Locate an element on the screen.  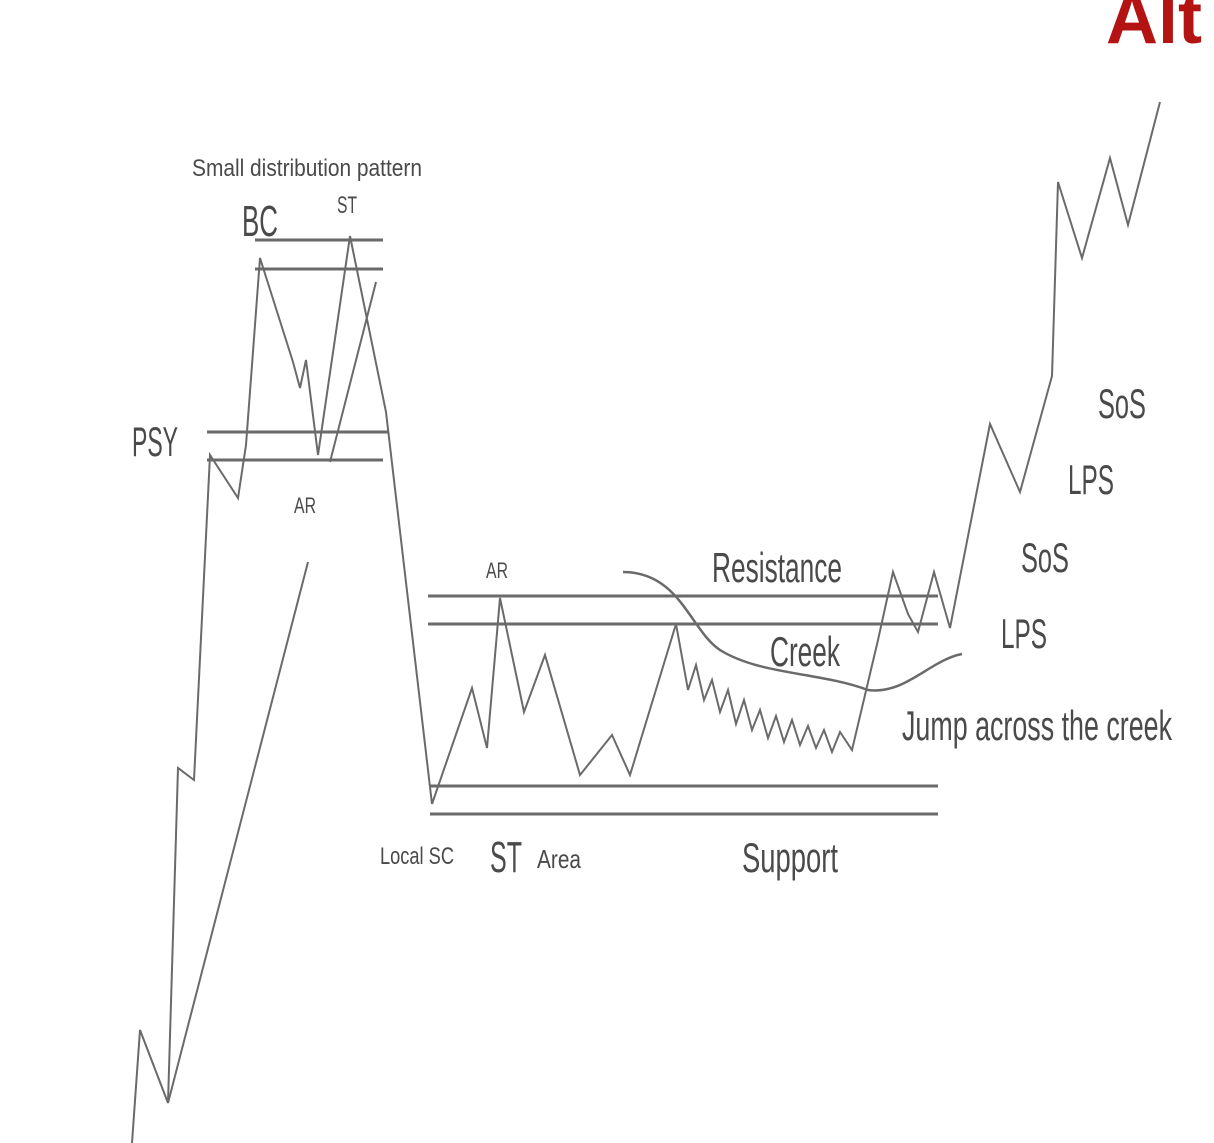
small-distribution-pattern-label: Small distribution pattern is located at coordinates (307, 168).